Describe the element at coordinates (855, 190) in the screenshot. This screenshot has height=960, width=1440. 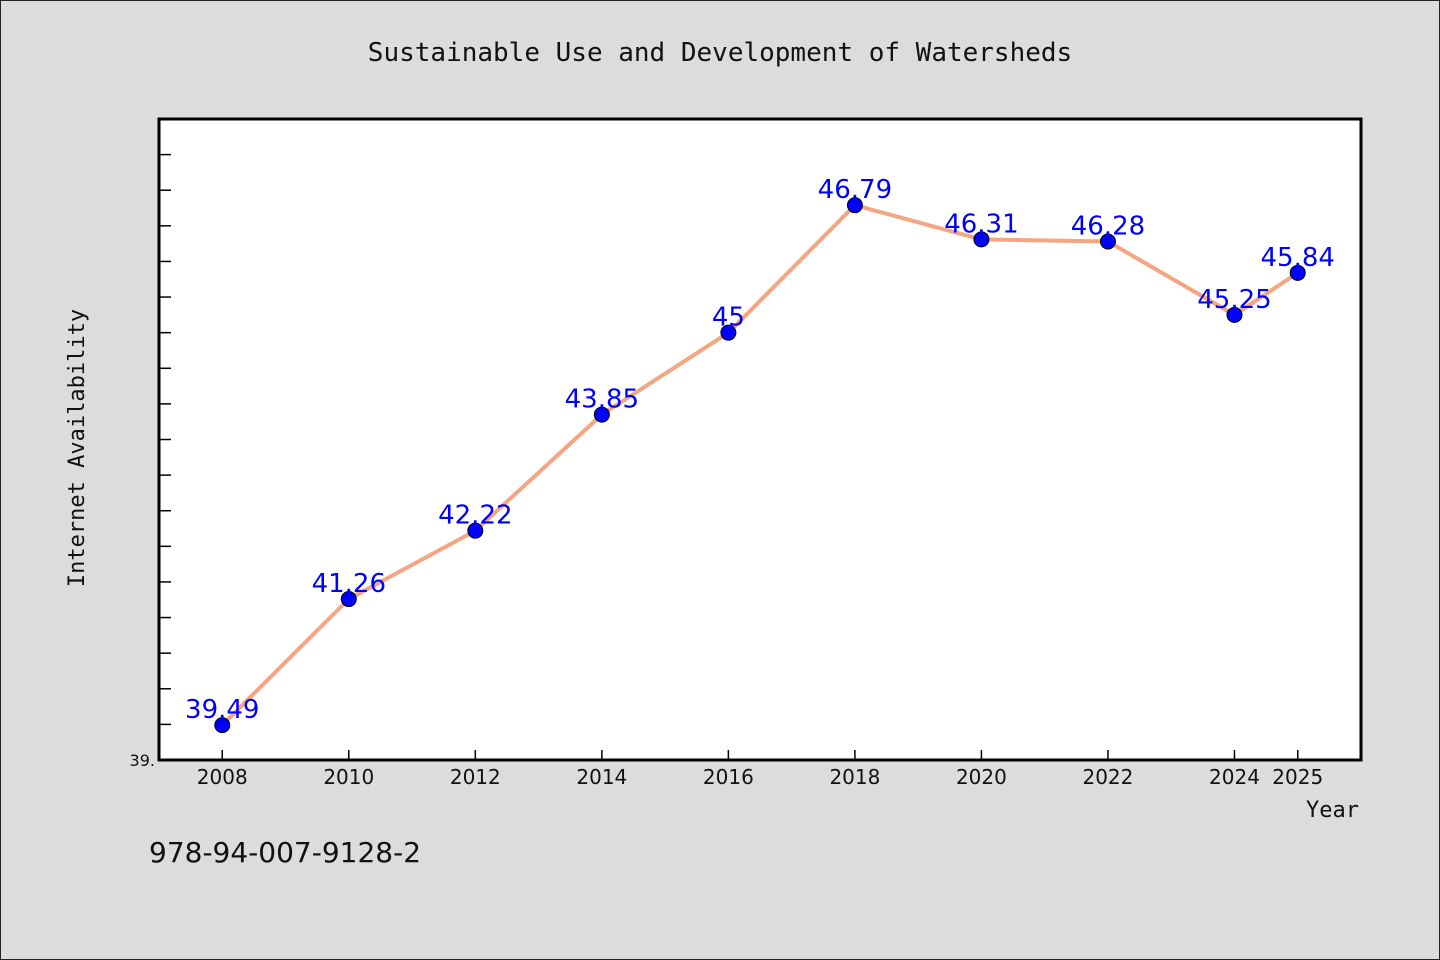
I see `data-label: 46.79` at that location.